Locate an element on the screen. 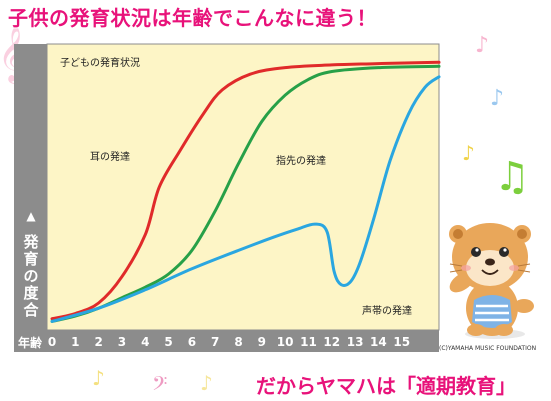 The image size is (551, 401). x-tick-label: 9 is located at coordinates (262, 342).